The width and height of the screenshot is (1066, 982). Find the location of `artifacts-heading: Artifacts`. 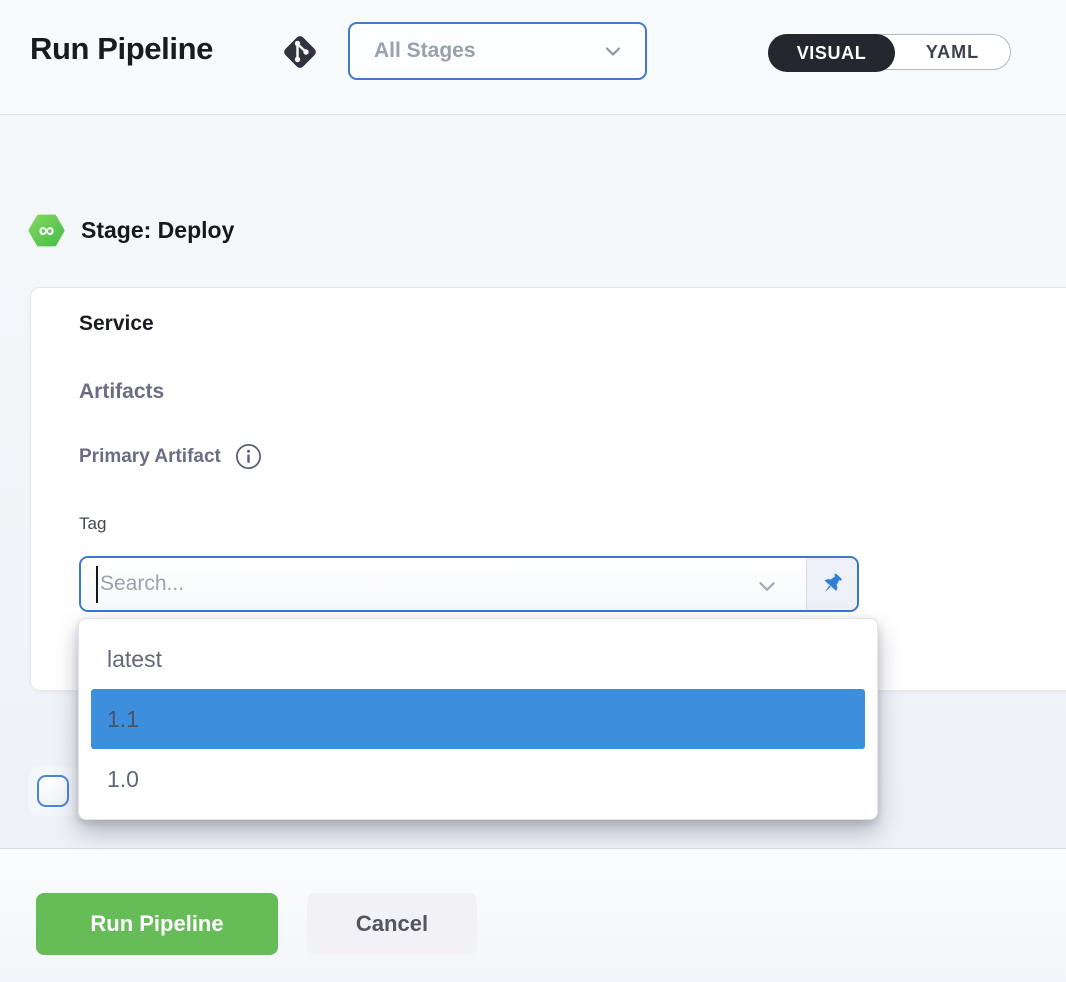

artifacts-heading: Artifacts is located at coordinates (122, 391).